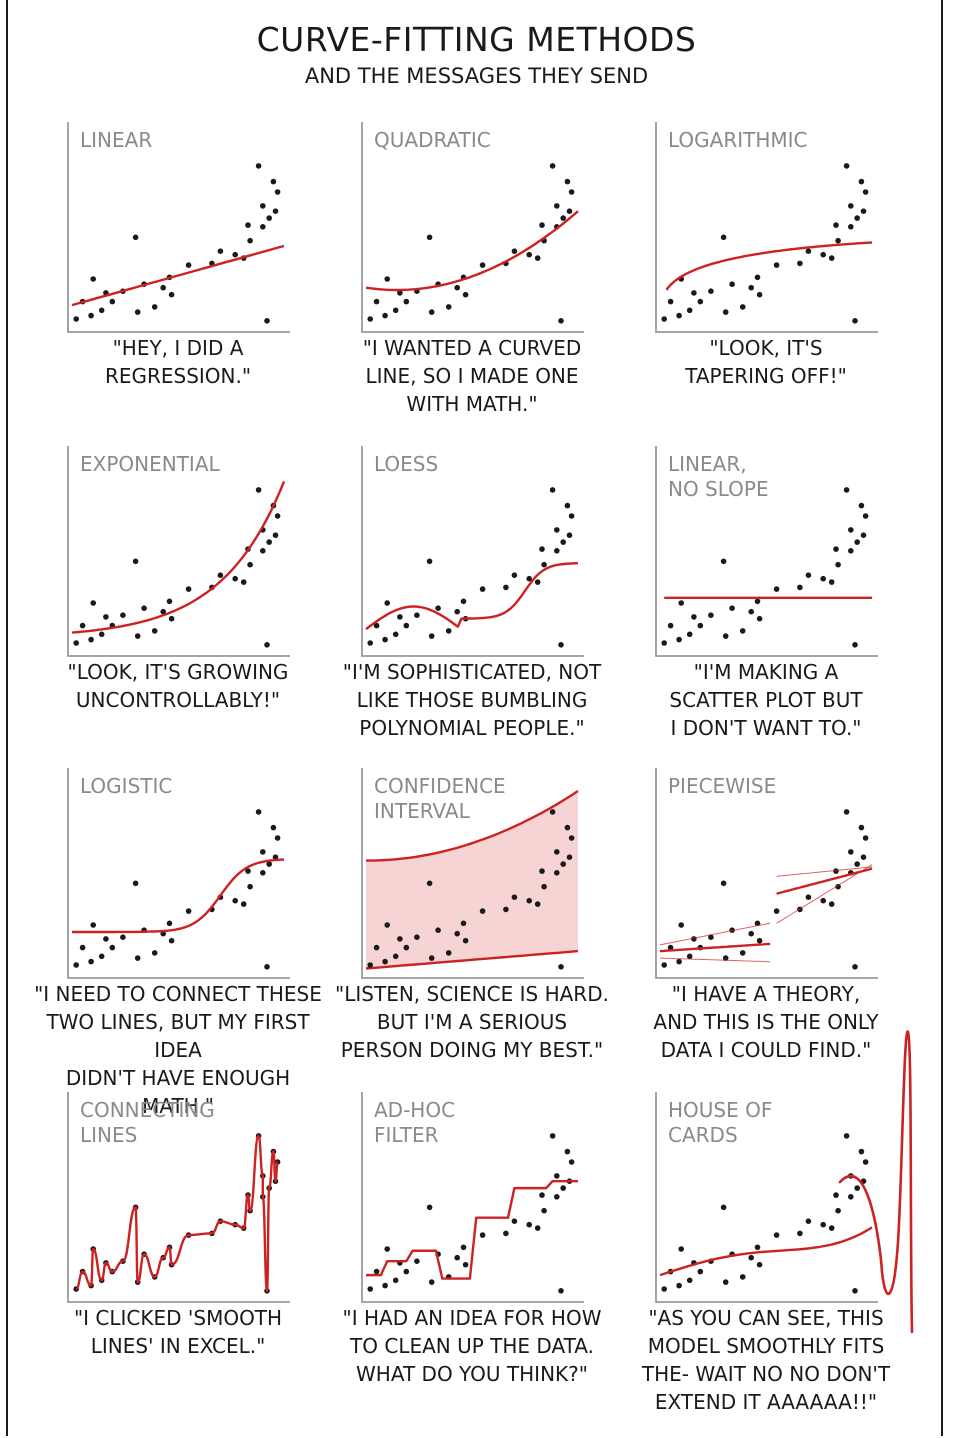 The height and width of the screenshot is (1438, 953). I want to click on lower-bound-line, so click(472, 959).